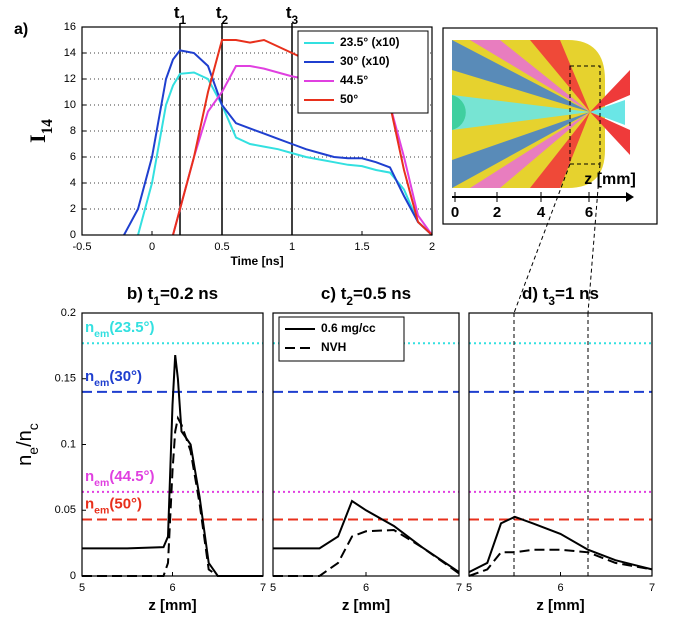 This screenshot has height=626, width=684. Describe the element at coordinates (65, 379) in the screenshot. I see `y-tick-label: 0.15` at that location.